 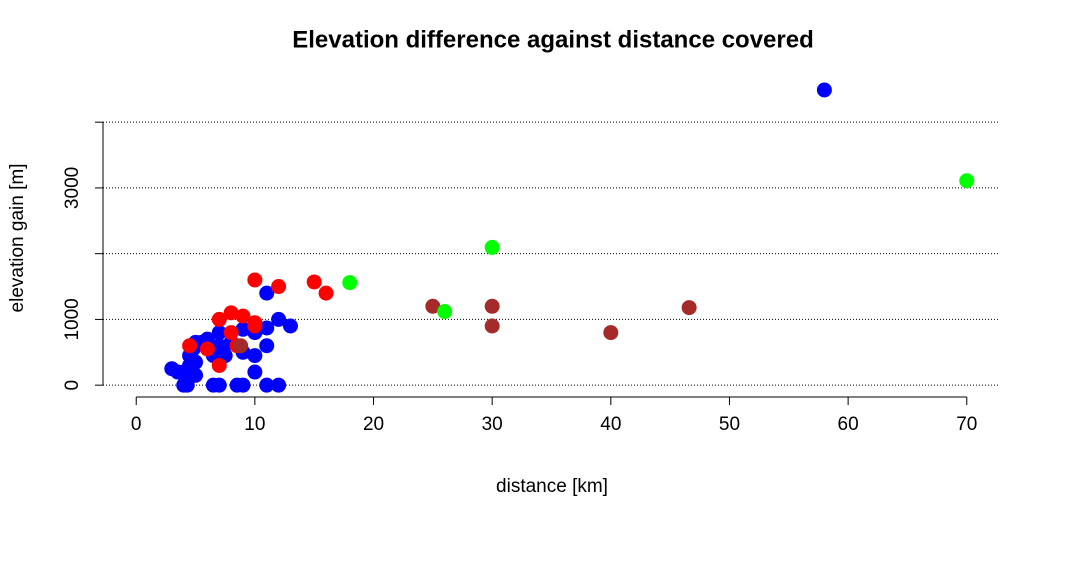 I want to click on x-tick-label: 60, so click(x=848, y=424).